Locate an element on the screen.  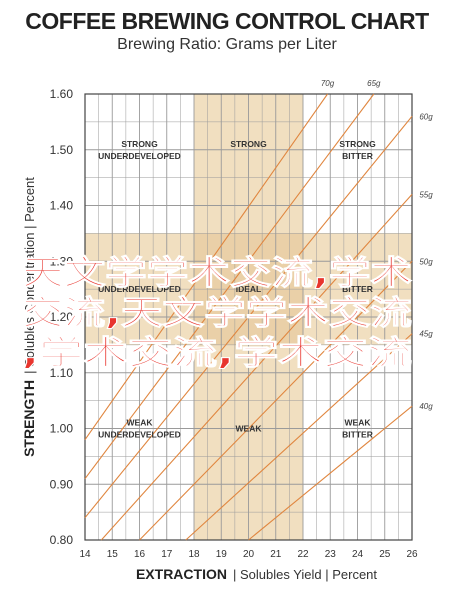
x-tick-label: 21 is located at coordinates (276, 554).